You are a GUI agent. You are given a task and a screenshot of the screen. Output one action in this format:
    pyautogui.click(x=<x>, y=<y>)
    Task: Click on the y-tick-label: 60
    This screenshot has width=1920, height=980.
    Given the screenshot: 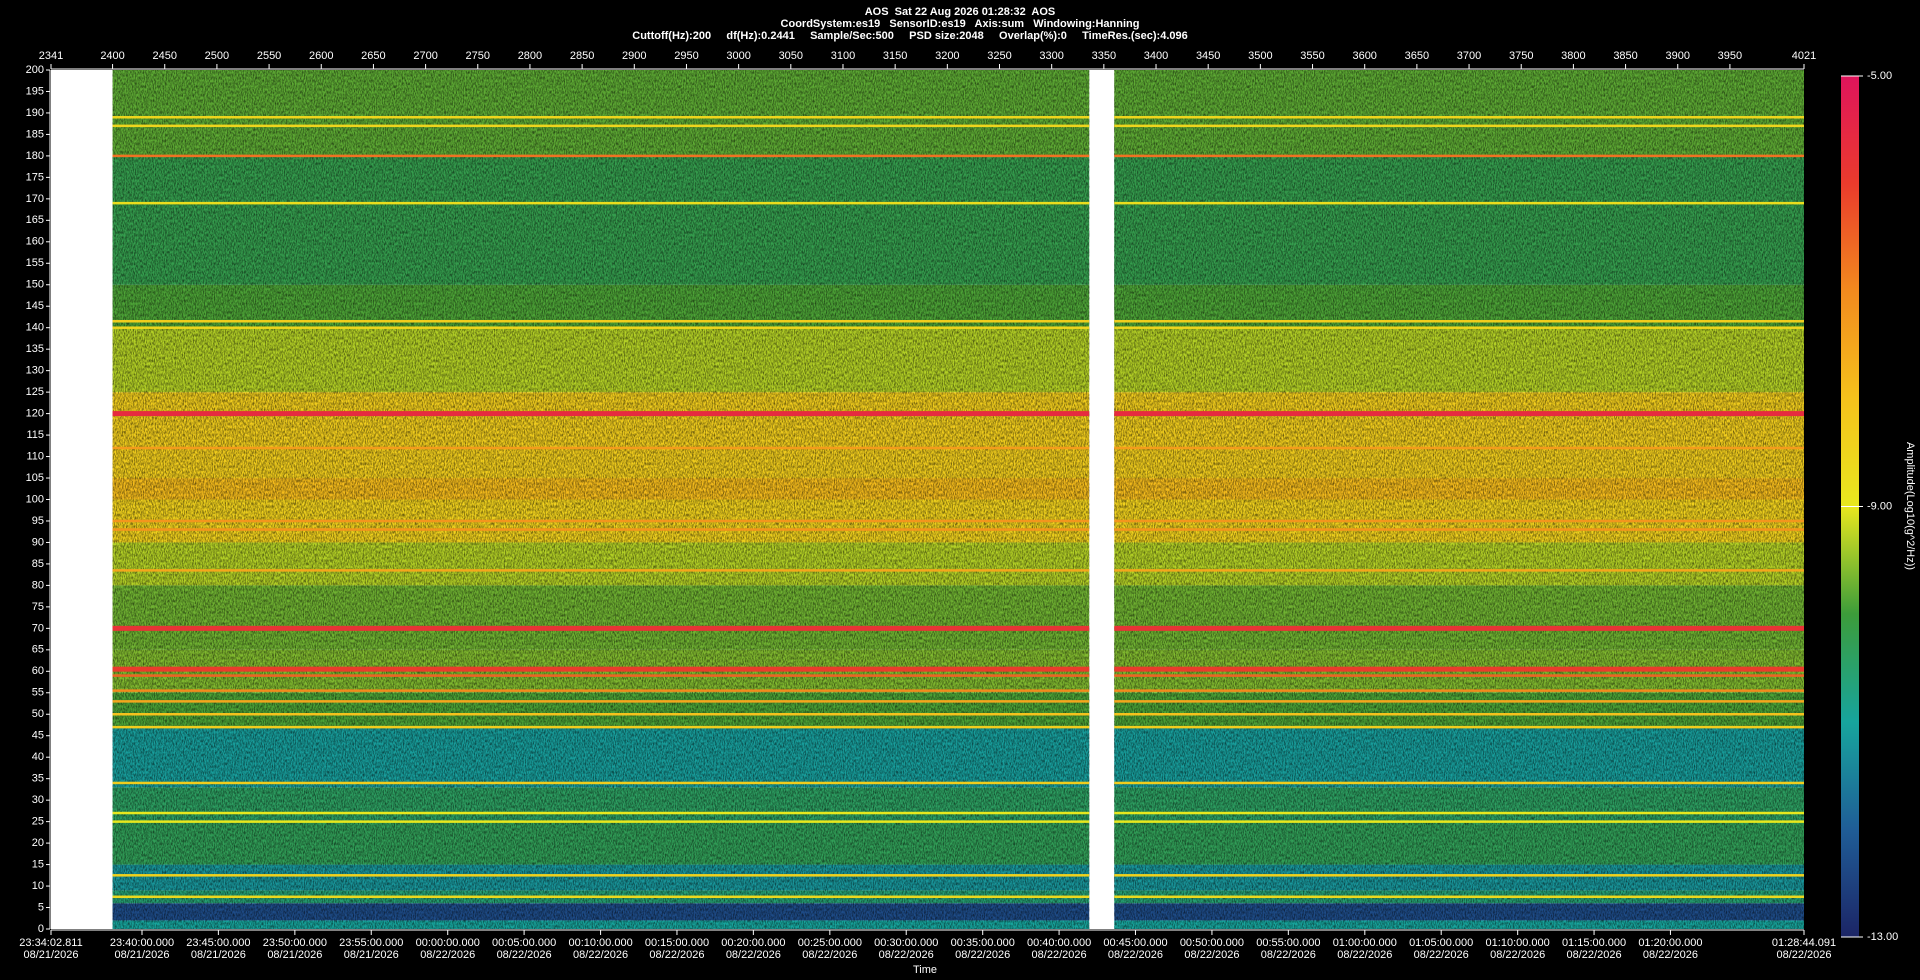 What is the action you would take?
    pyautogui.click(x=38, y=671)
    